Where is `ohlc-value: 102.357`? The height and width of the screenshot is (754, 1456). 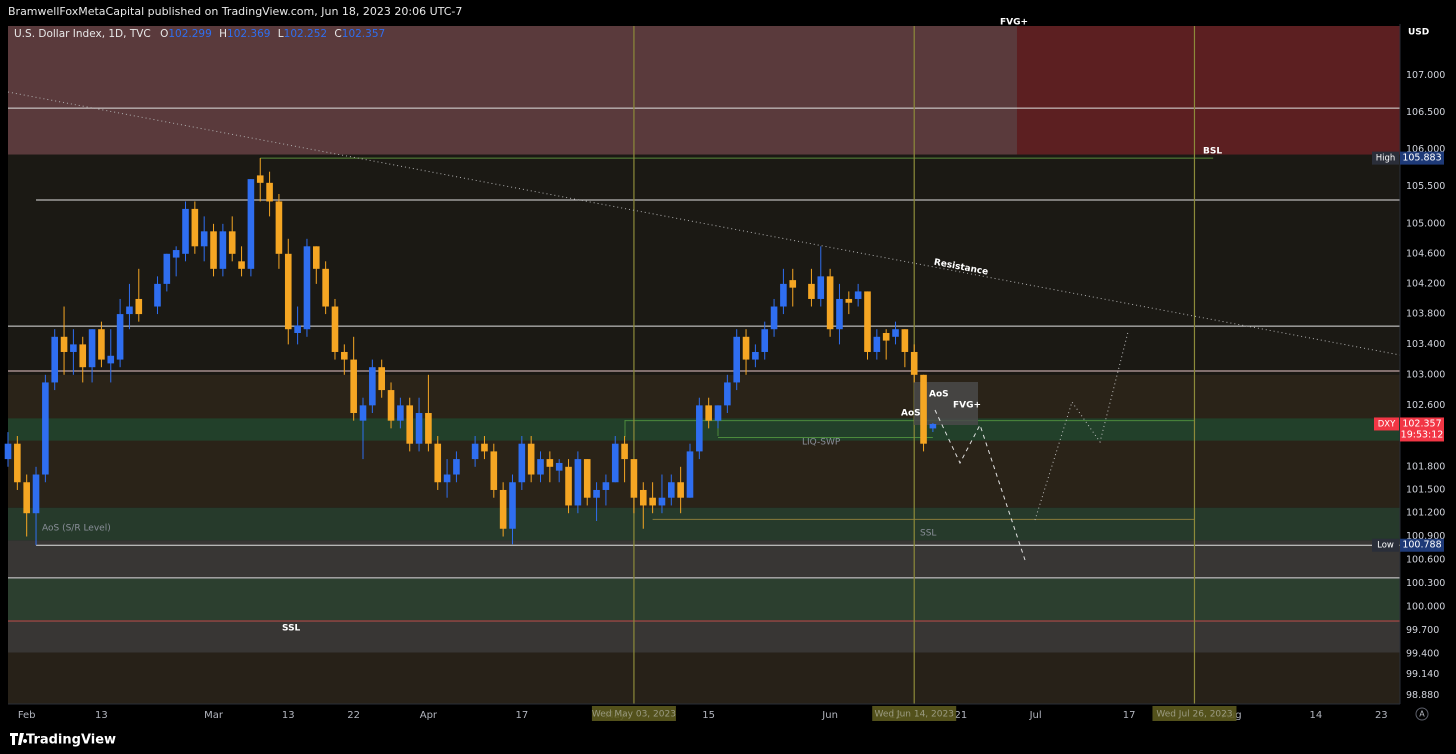 ohlc-value: 102.357 is located at coordinates (363, 34).